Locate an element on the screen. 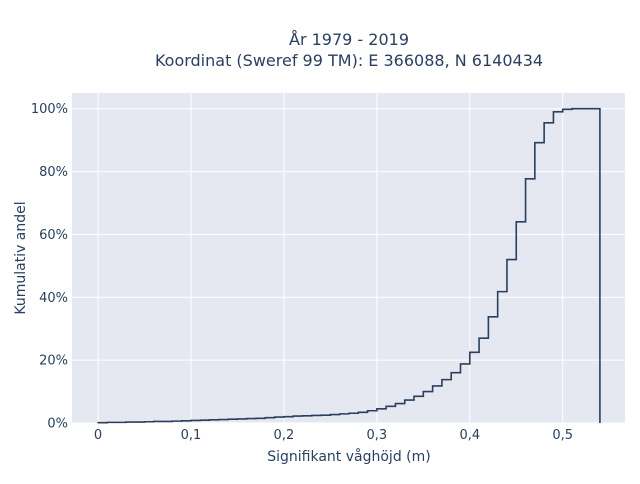  y-axis-ticks: 0% 20% 40% 60% 80% 100% is located at coordinates (49, 266).